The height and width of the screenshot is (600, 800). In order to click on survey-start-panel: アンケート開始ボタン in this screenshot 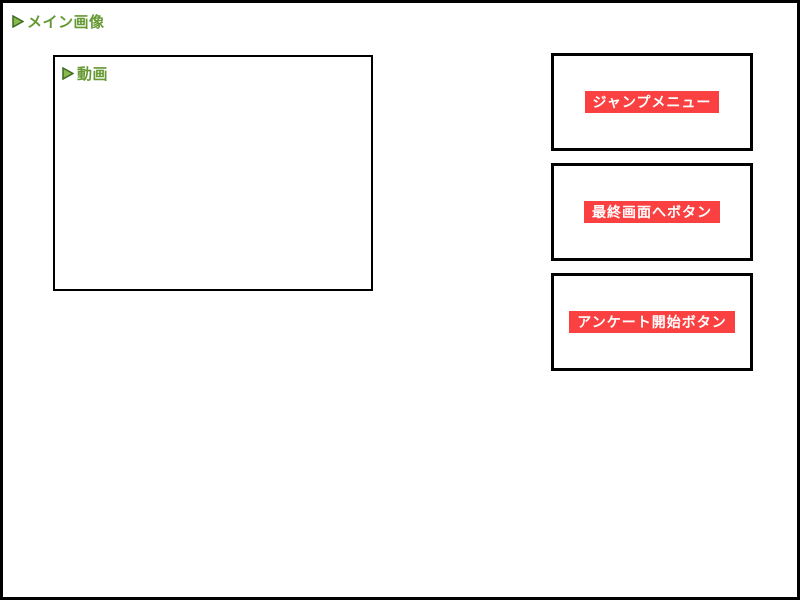, I will do `click(652, 322)`.